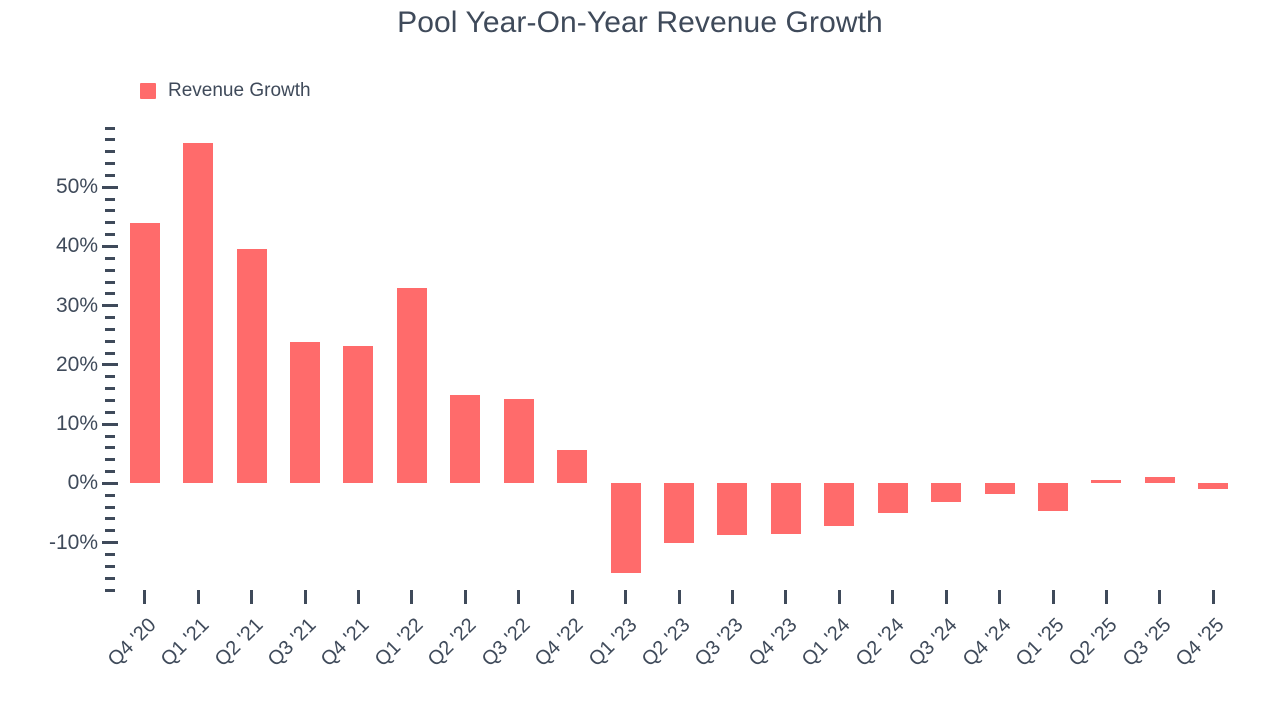 This screenshot has height=720, width=1280. Describe the element at coordinates (76, 424) in the screenshot. I see `y-axis-tick-label: 10%` at that location.